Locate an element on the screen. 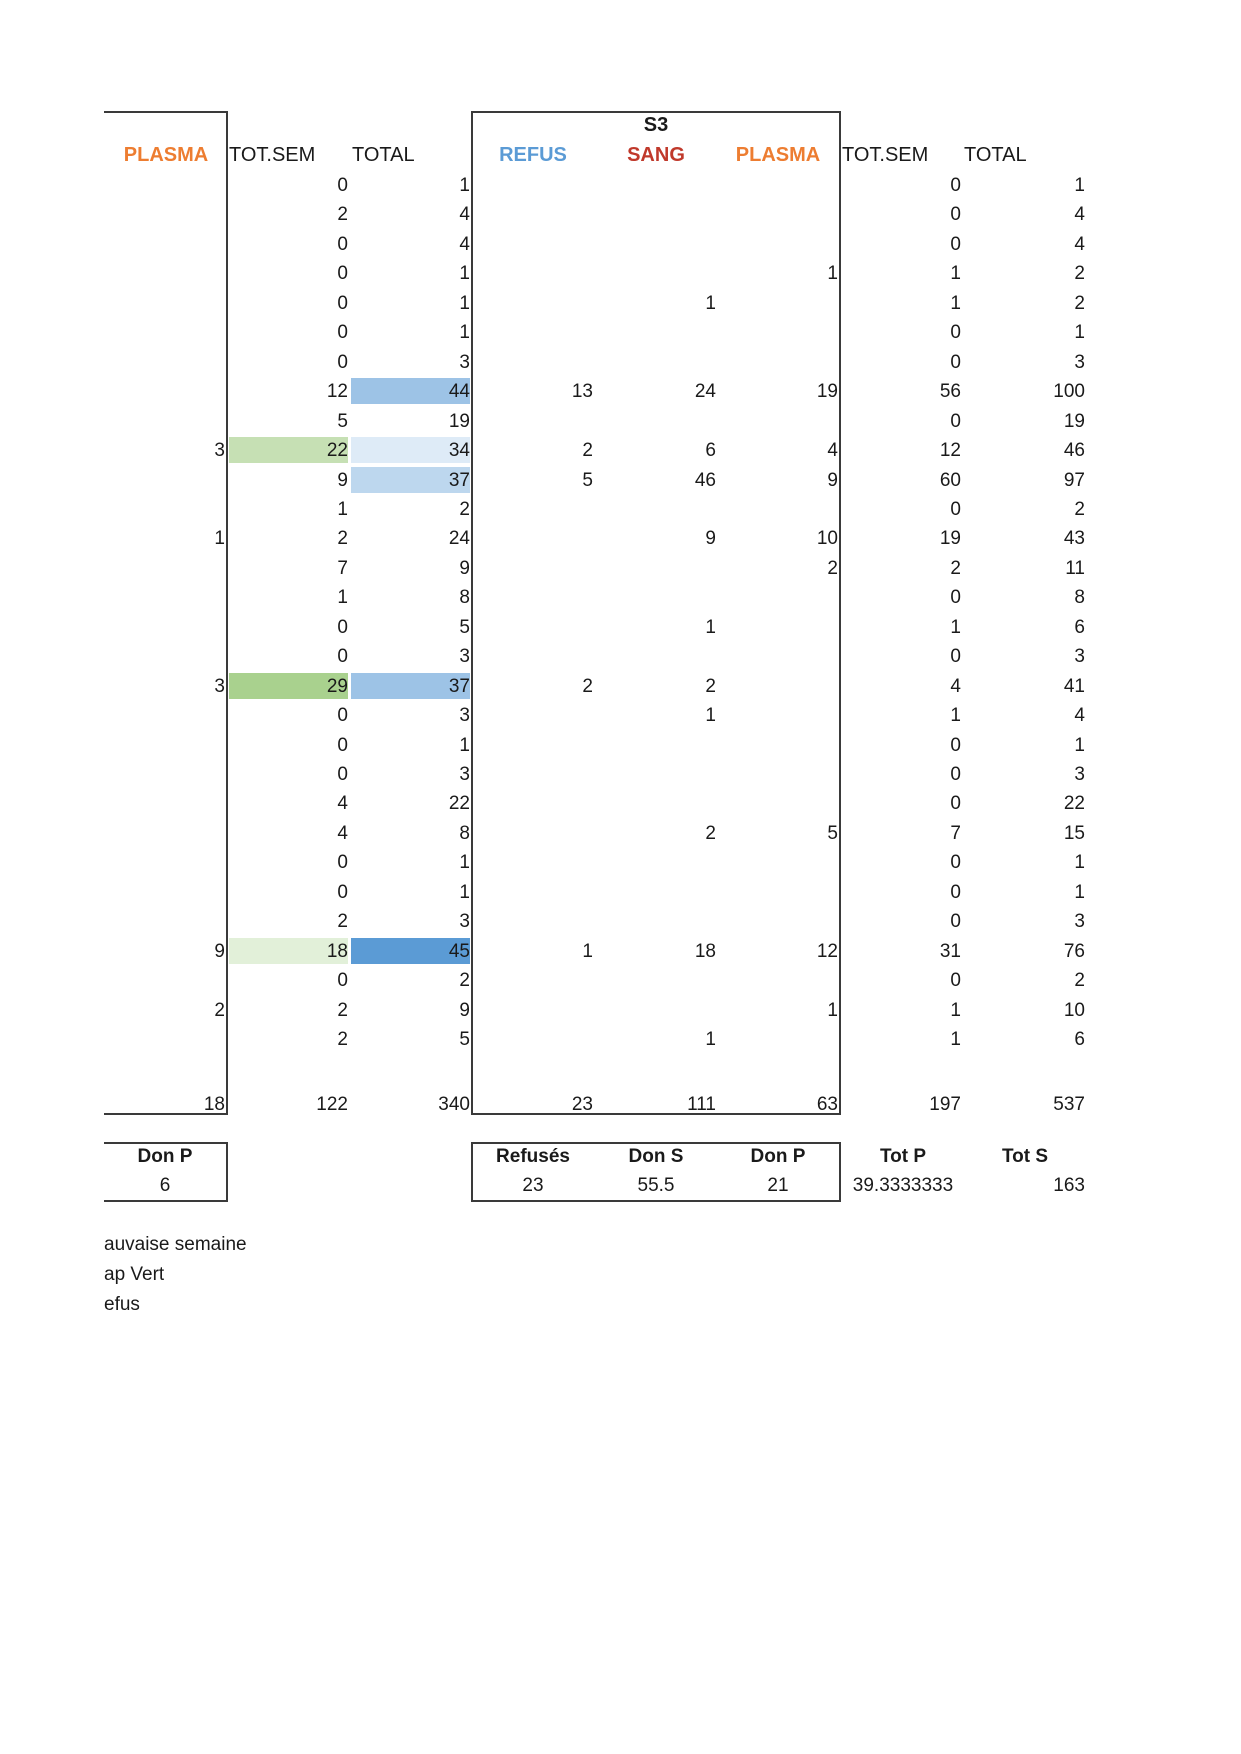 The height and width of the screenshot is (1754, 1241). cell-totsem-l: 1 is located at coordinates (342, 509).